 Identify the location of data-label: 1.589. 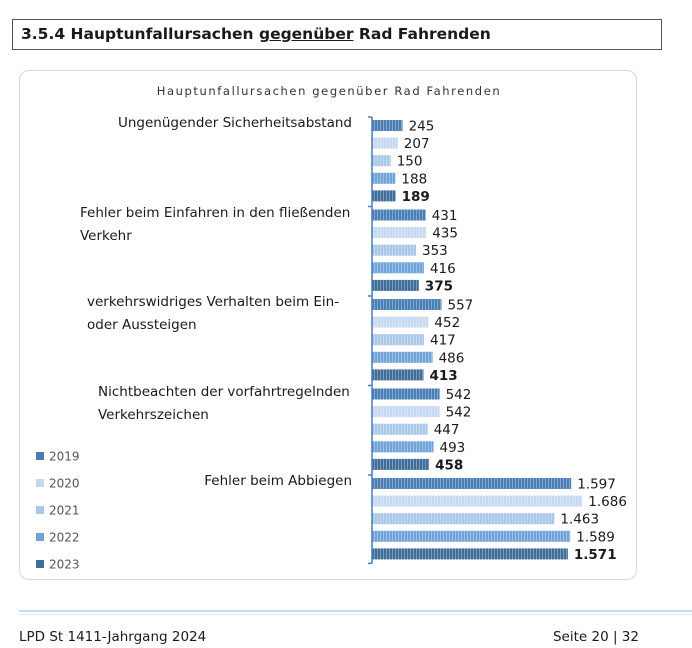
(595, 537).